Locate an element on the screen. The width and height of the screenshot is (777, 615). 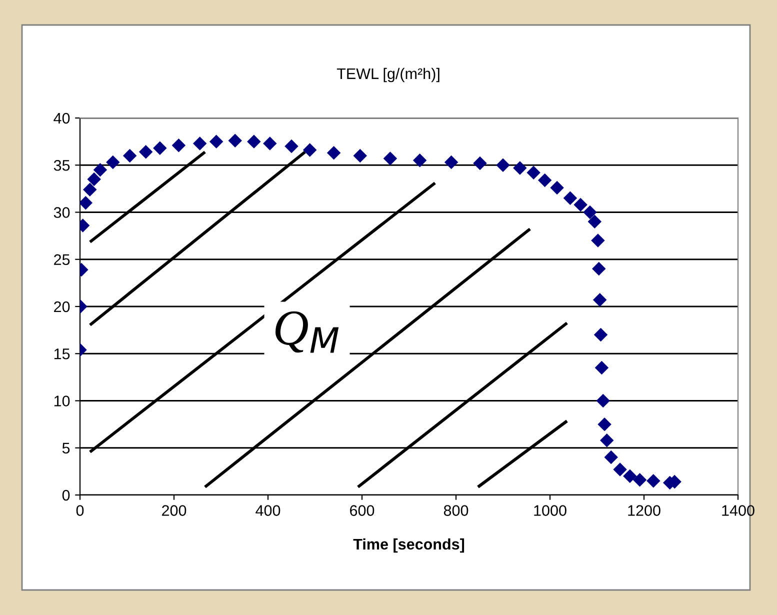
y-tick-label: 30 is located at coordinates (62, 212).